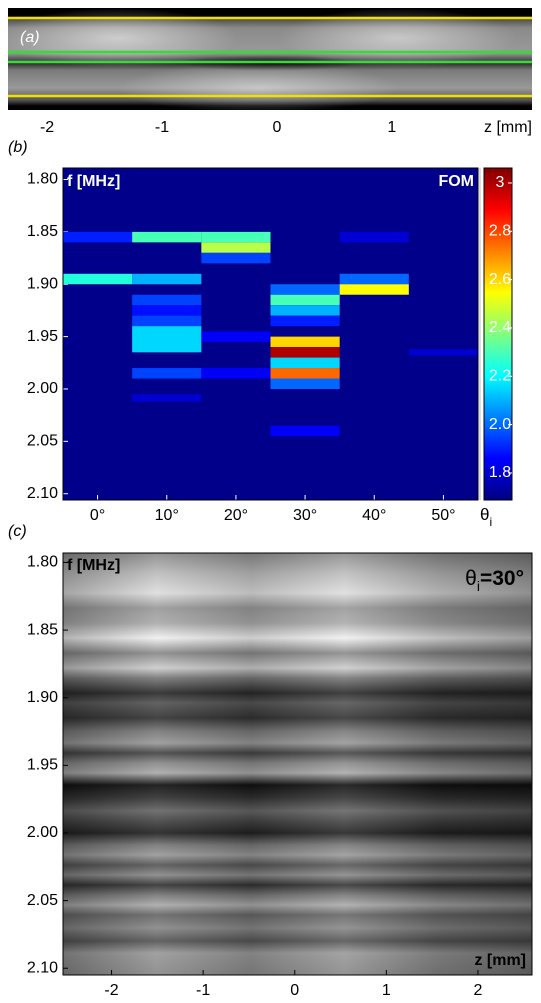 Image resolution: width=541 pixels, height=1003 pixels. I want to click on x-axis-label: θi, so click(486, 517).